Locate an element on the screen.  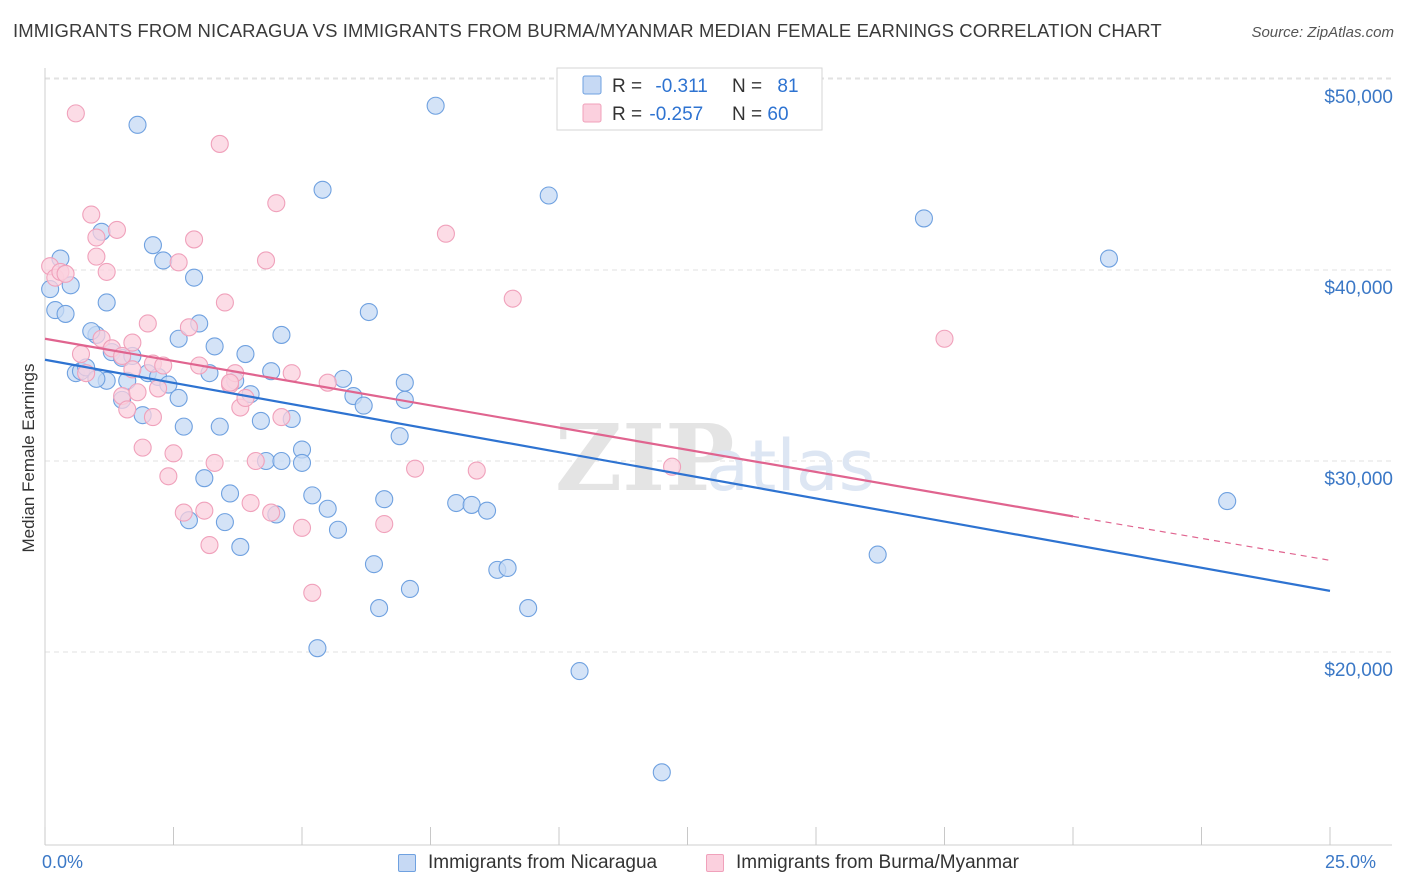
stats-swatch-burma is located at coordinates (592, 113).